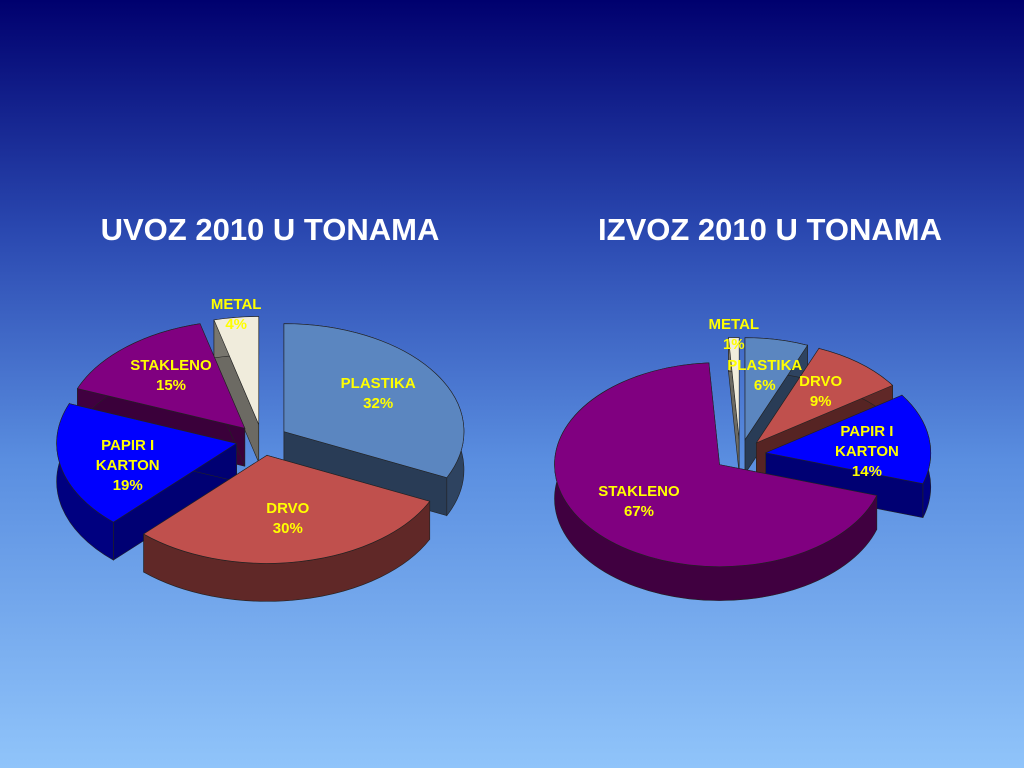 This screenshot has height=768, width=1024. Describe the element at coordinates (733, 345) in the screenshot. I see `value-label: 1%` at that location.